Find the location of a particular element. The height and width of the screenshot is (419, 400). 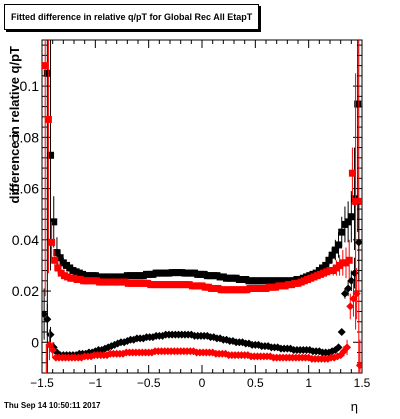

y-tick-label: 0.02 is located at coordinates (25, 291).